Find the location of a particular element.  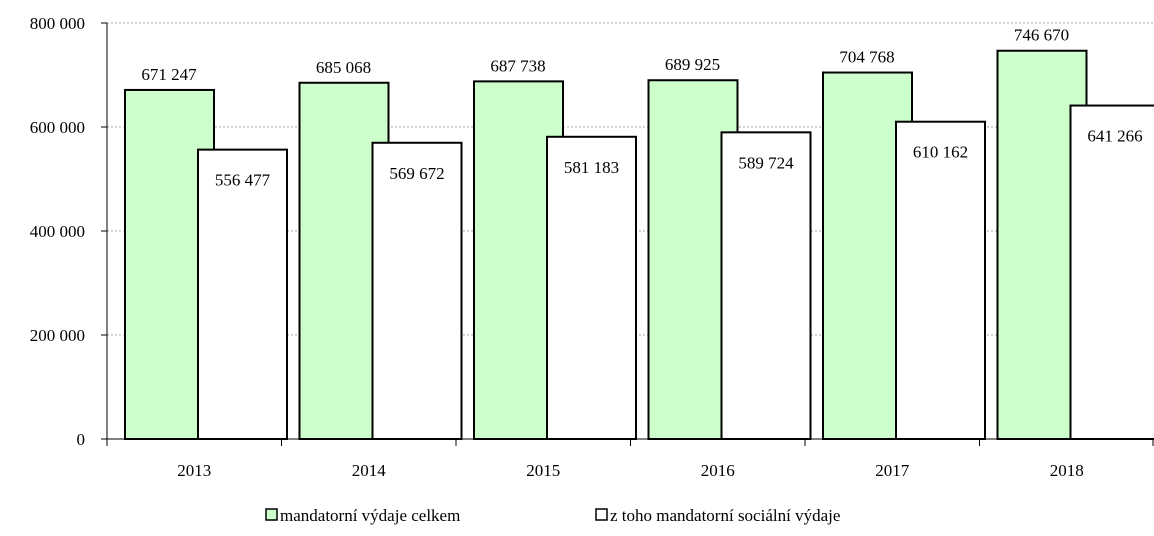

legend-label: mandatorní výdaje celkem is located at coordinates (370, 515).